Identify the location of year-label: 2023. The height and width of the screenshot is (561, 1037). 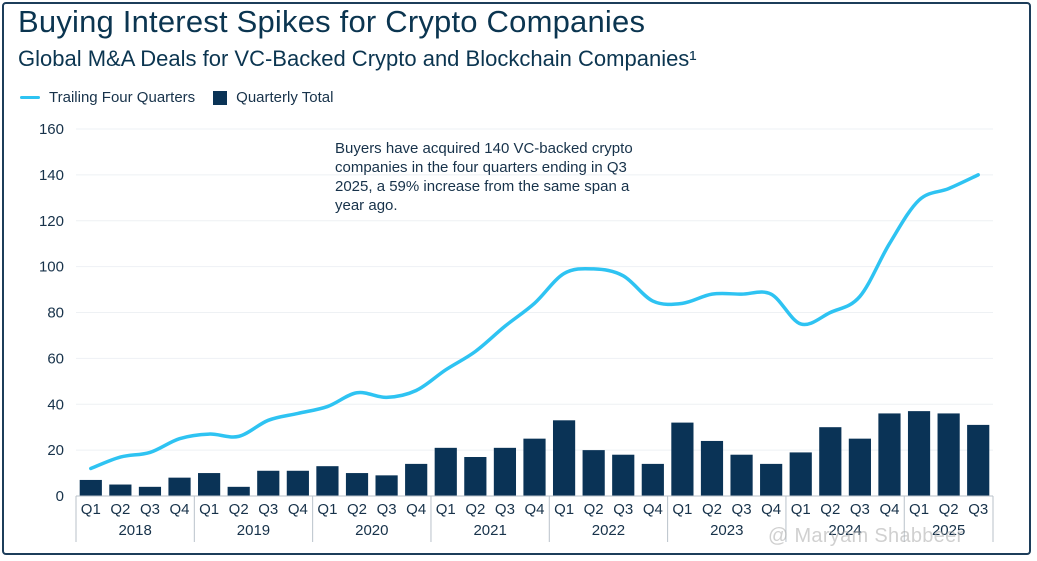
(726, 530).